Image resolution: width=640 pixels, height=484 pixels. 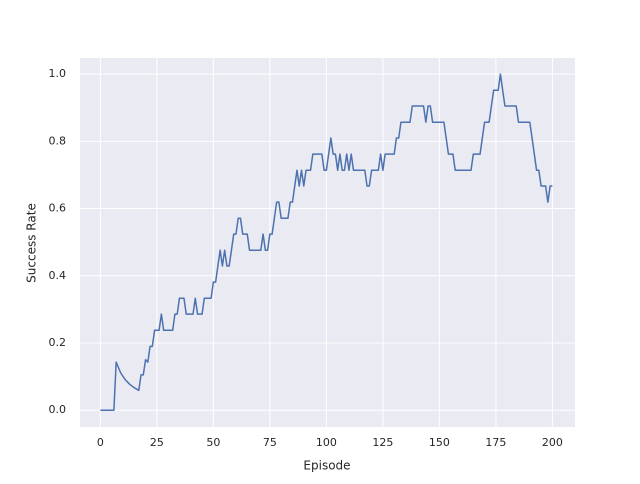 I want to click on y-axis-label: Success Rate, so click(x=32, y=243).